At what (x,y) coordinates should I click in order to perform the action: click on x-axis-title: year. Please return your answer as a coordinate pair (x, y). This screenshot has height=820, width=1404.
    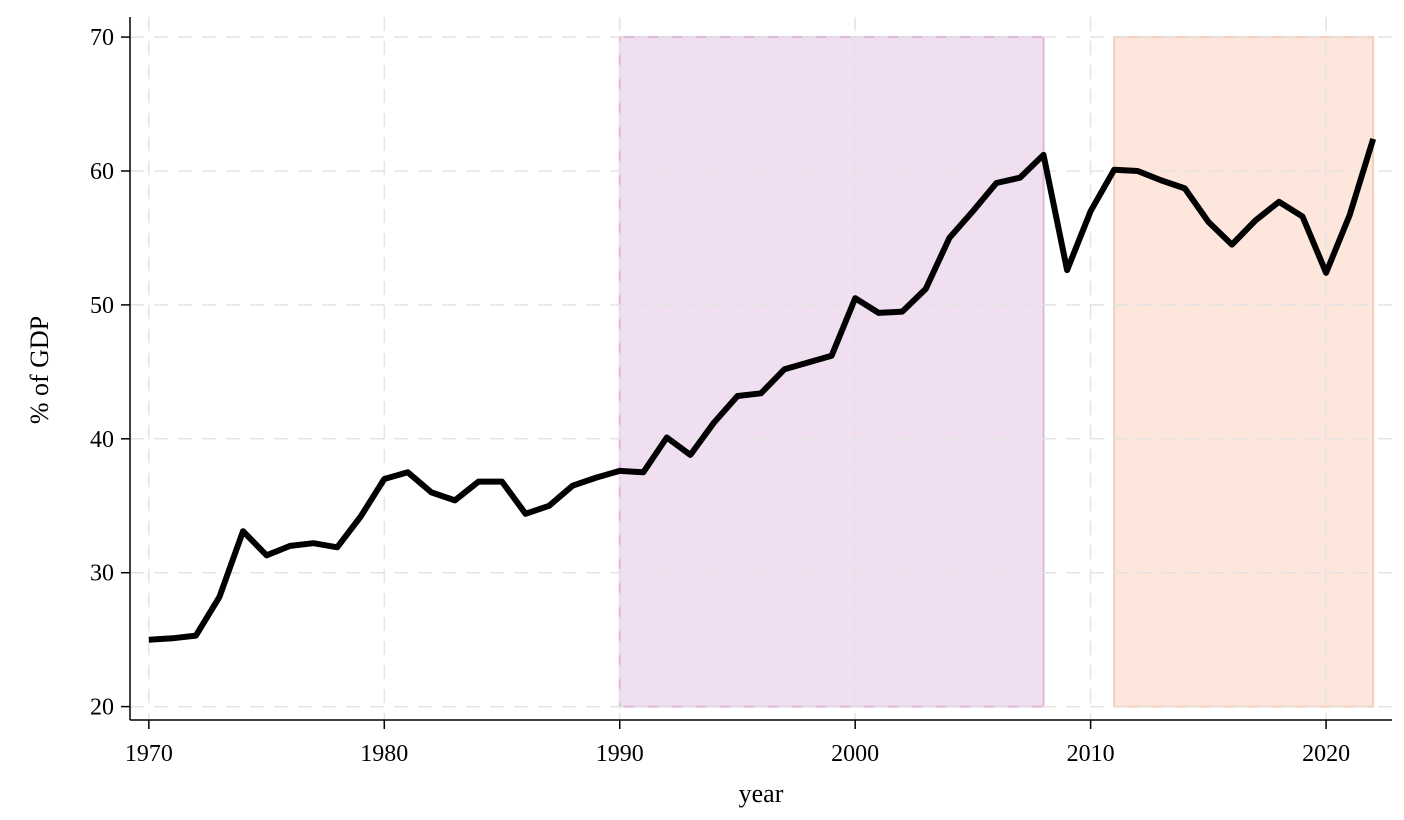
    Looking at the image, I should click on (761, 793).